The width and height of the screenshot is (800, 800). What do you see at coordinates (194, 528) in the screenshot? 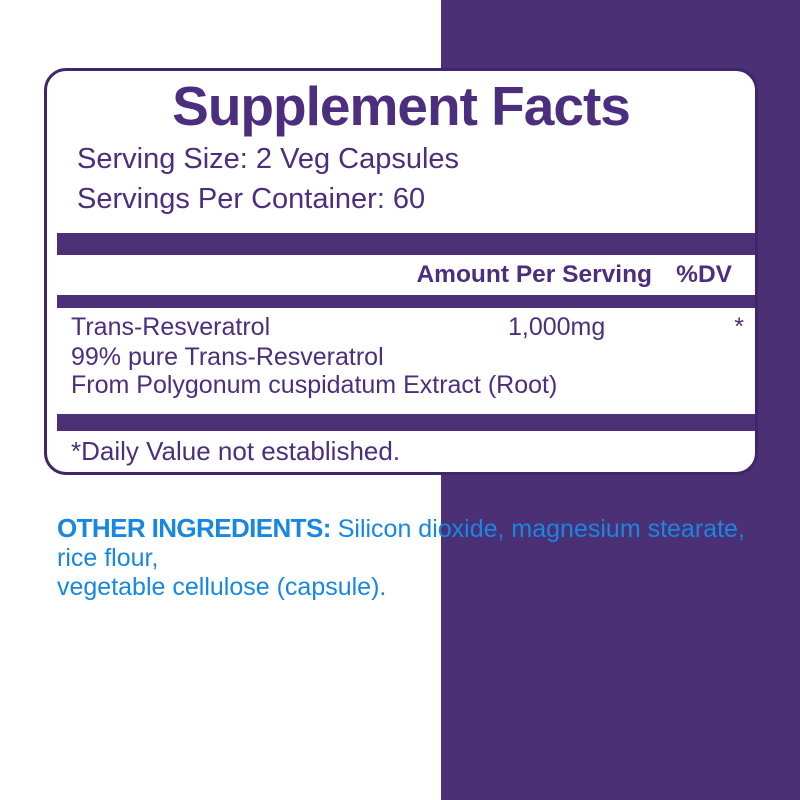
I see `other-ingredients-label: OTHER INGREDIENTS:` at bounding box center [194, 528].